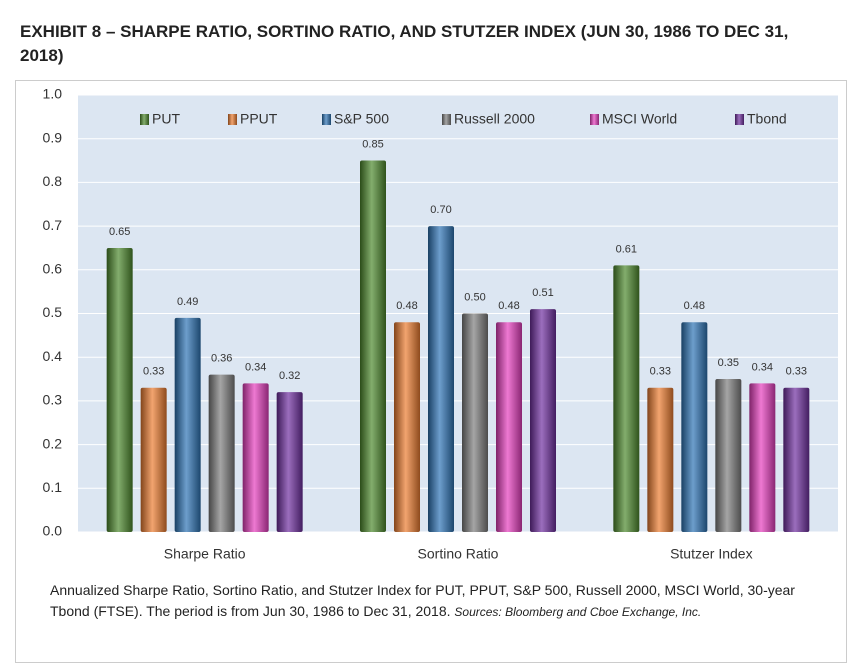  Describe the element at coordinates (458, 554) in the screenshot. I see `x-tick-label: Sortino Ratio` at that location.